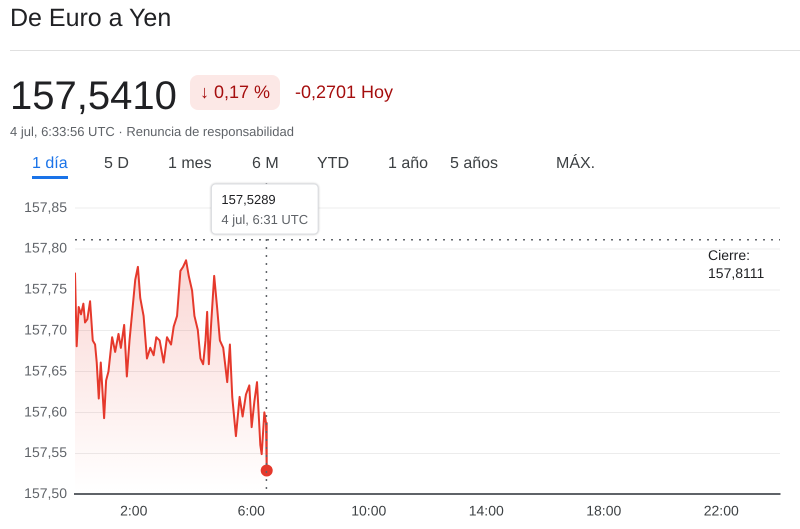 This screenshot has width=800, height=529. What do you see at coordinates (50, 167) in the screenshot?
I see `text: 1 día` at bounding box center [50, 167].